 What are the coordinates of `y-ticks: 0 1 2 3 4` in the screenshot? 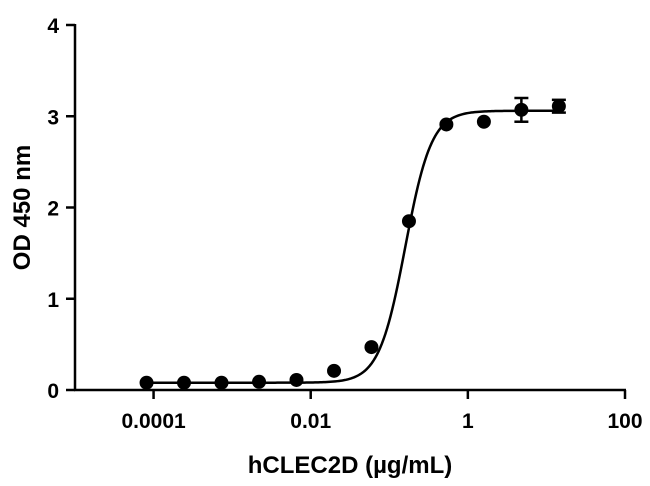 It's located at (61, 209).